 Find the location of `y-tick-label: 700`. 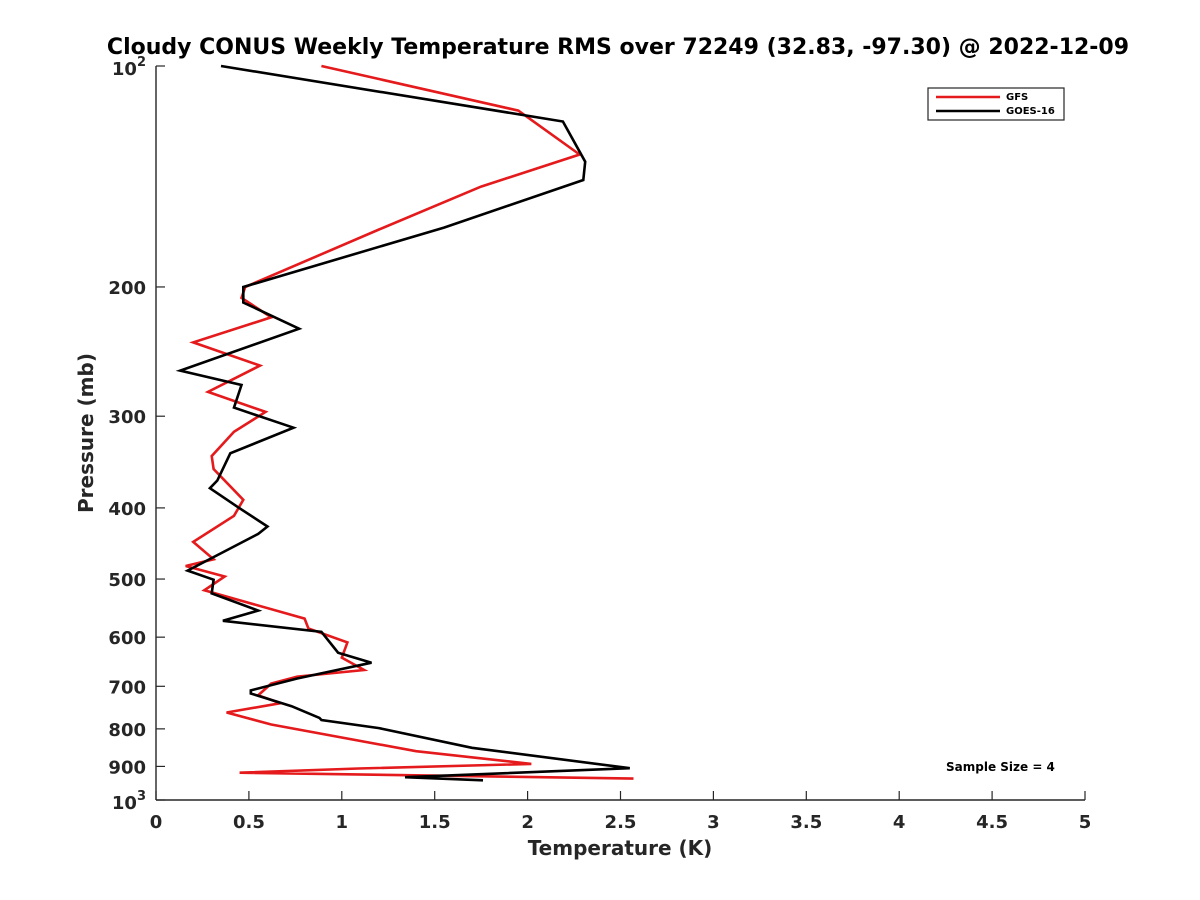

y-tick-label: 700 is located at coordinates (127, 687).